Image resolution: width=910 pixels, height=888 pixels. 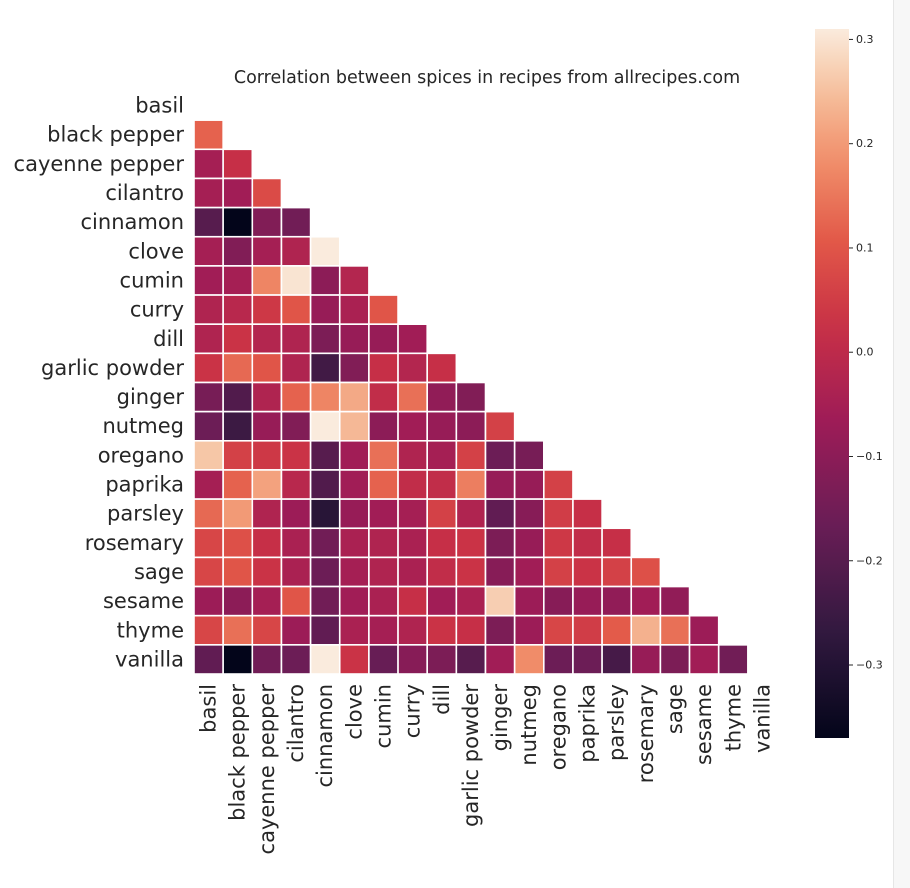 What do you see at coordinates (132, 222) in the screenshot?
I see `y-tick-label: cinnamon` at bounding box center [132, 222].